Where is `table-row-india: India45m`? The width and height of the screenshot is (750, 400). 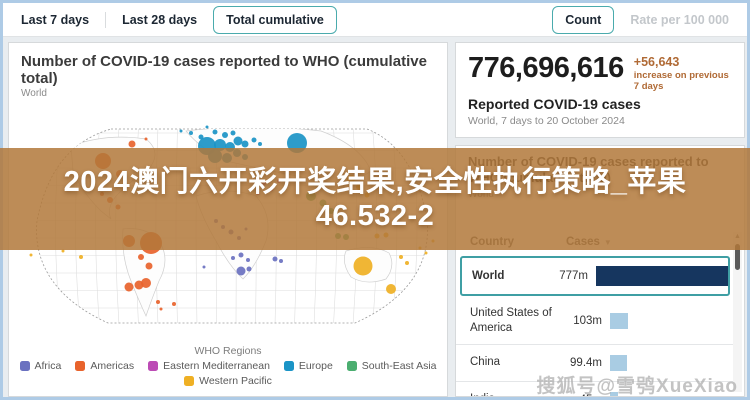 table-row-india: India45m is located at coordinates (595, 388).